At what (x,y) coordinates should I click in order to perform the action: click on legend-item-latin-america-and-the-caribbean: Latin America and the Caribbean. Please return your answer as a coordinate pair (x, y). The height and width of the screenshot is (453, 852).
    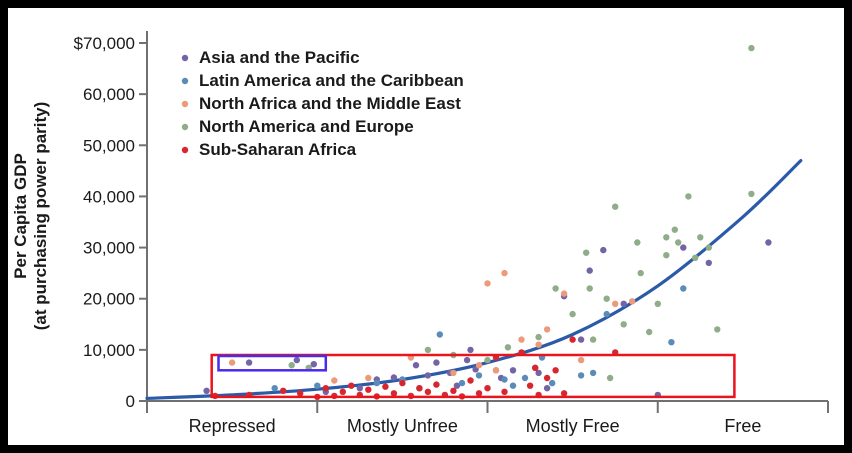
    Looking at the image, I should click on (322, 80).